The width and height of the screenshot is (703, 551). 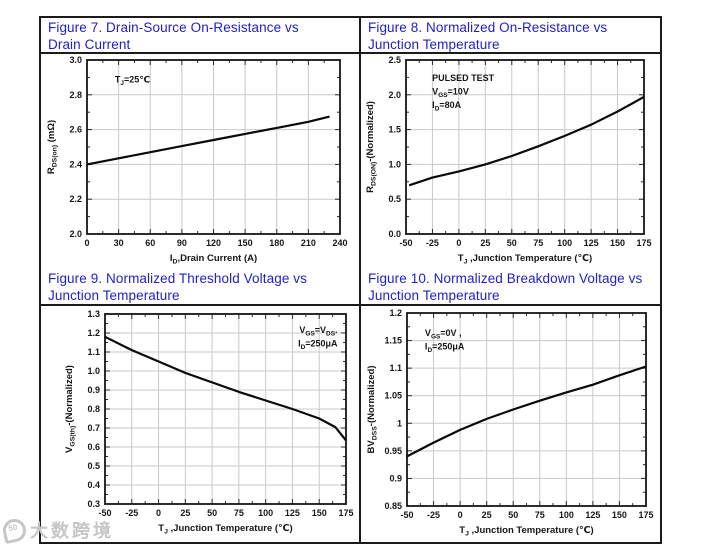 I want to click on svg-text: RDS(on) (mΩ), so click(x=52, y=147).